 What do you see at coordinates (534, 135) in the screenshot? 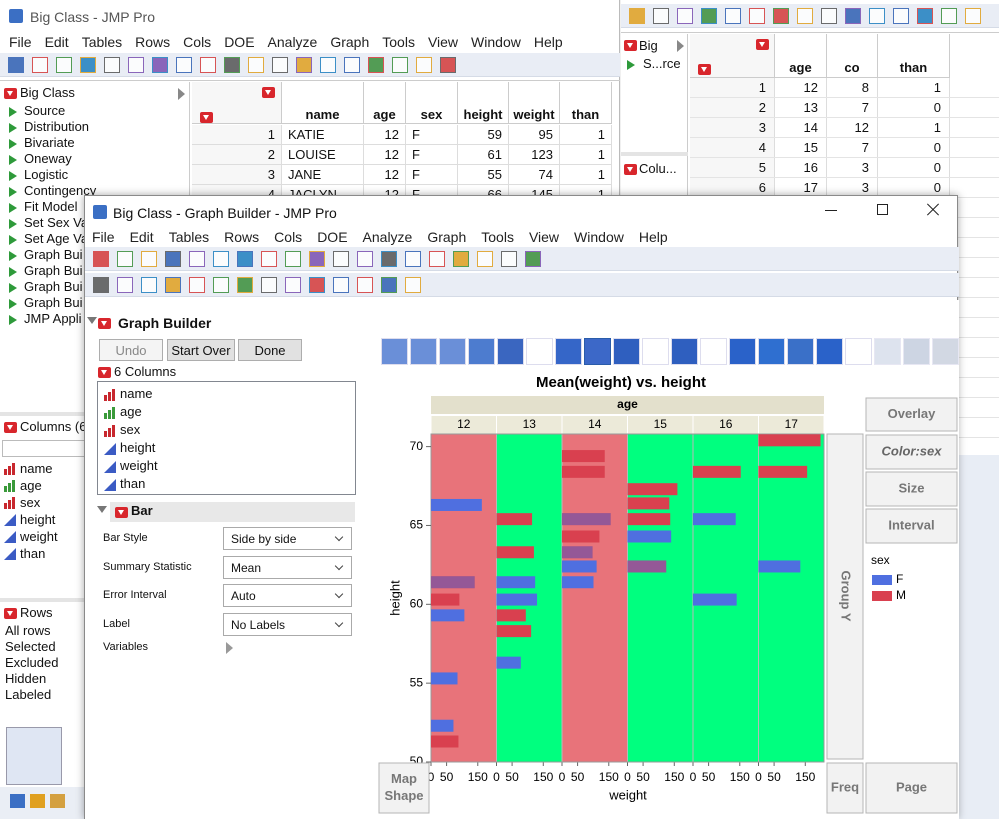
I see `table-cell: 95` at bounding box center [534, 135].